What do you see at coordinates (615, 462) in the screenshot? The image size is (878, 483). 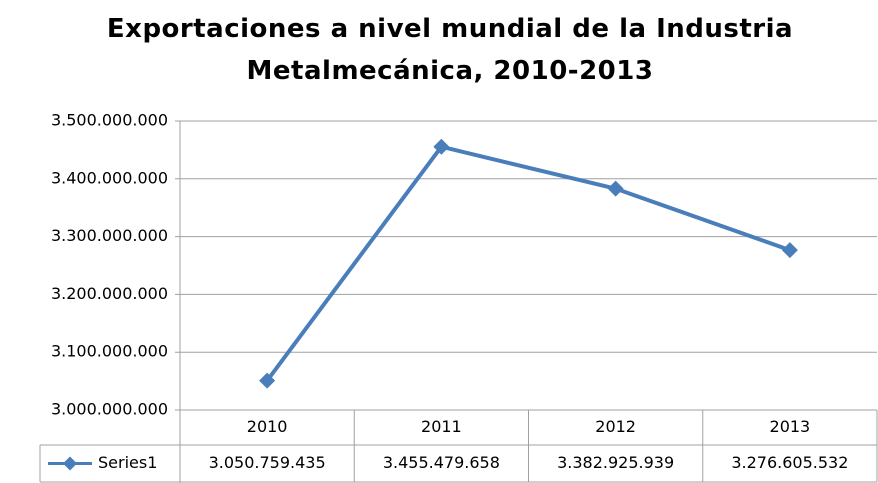 I see `data-table-value: 3.382.925.939` at bounding box center [615, 462].